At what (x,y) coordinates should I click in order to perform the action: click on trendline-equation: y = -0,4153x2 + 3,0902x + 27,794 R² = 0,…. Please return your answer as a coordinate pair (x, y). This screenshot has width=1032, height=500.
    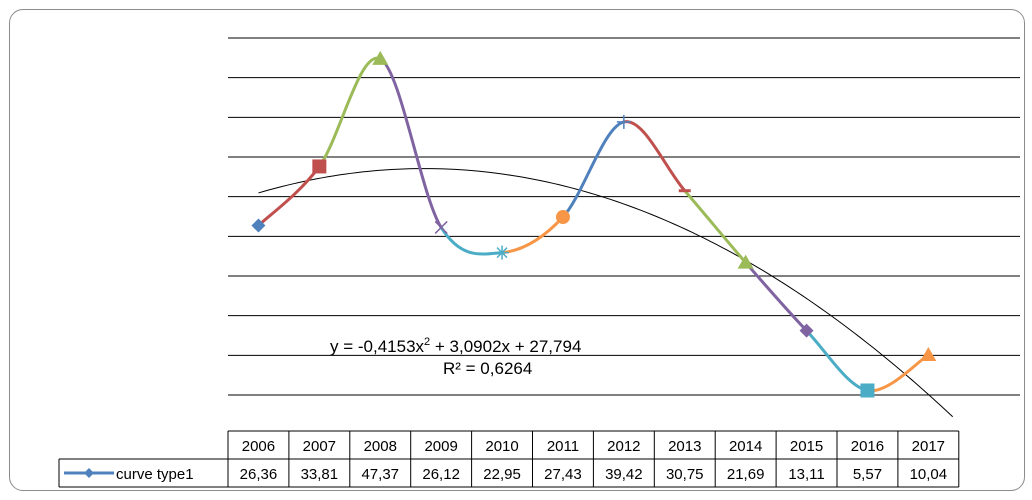
    Looking at the image, I should click on (455, 357).